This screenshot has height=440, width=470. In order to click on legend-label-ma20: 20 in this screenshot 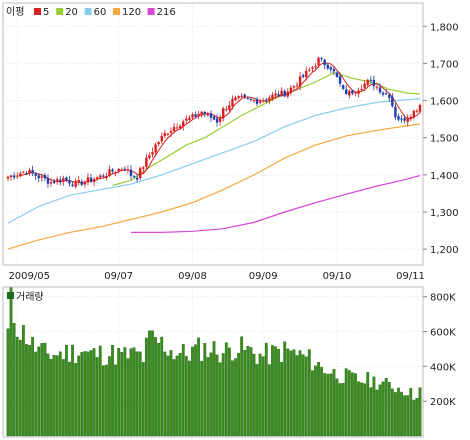, I will do `click(71, 12)`.